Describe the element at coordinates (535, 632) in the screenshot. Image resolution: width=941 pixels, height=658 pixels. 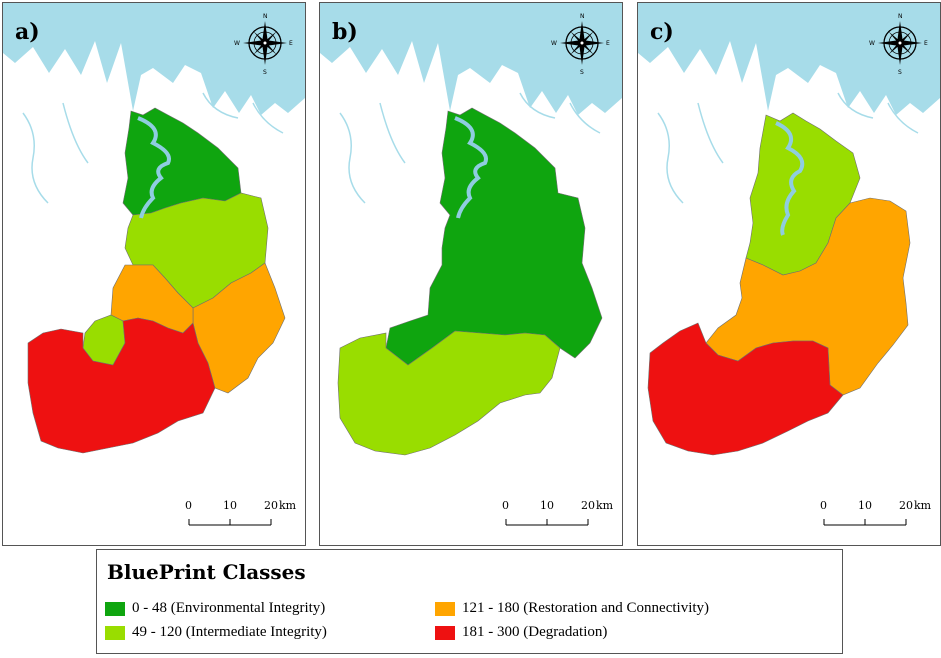
I see `legend-label: 181 - 300 (Degradation)` at that location.